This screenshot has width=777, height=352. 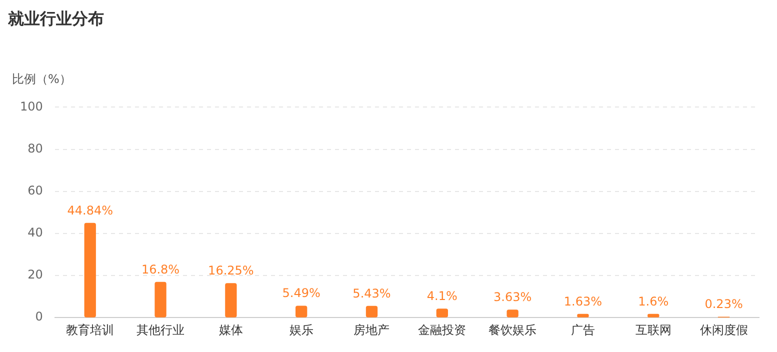 What do you see at coordinates (653, 329) in the screenshot?
I see `x-tick-label: 互联网` at bounding box center [653, 329].